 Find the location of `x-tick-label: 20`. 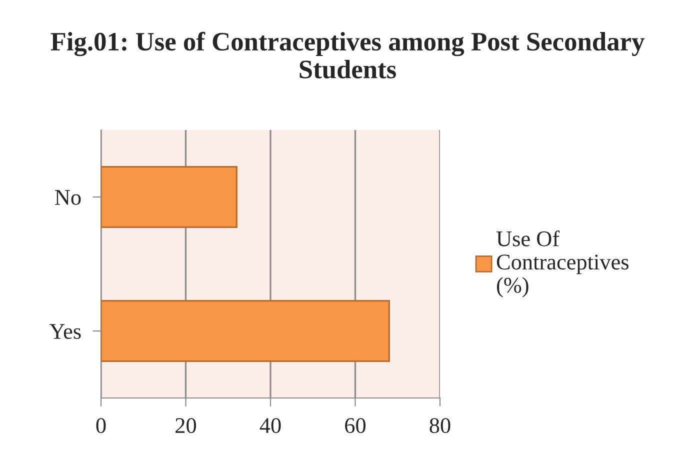

x-tick-label: 20 is located at coordinates (186, 426).